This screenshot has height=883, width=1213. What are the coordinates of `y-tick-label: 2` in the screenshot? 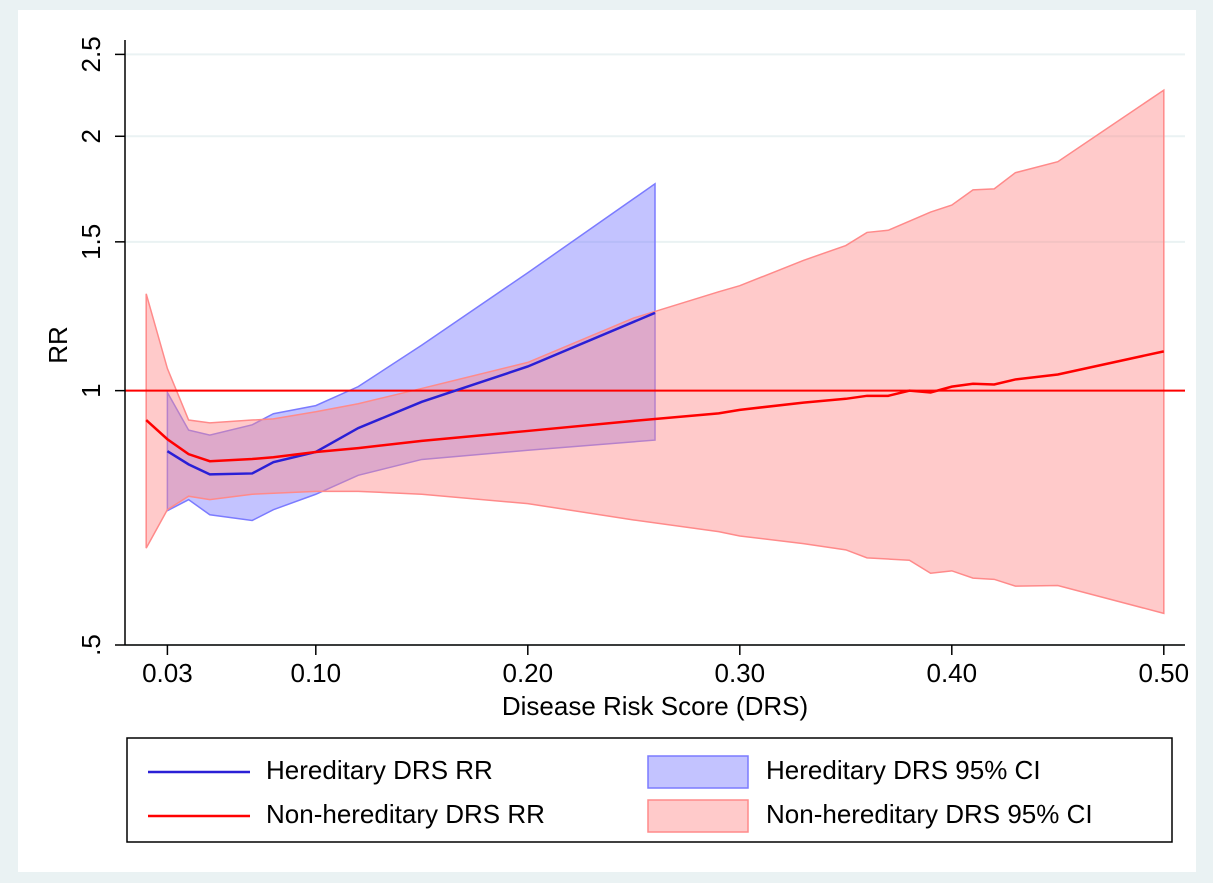 It's located at (91, 136).